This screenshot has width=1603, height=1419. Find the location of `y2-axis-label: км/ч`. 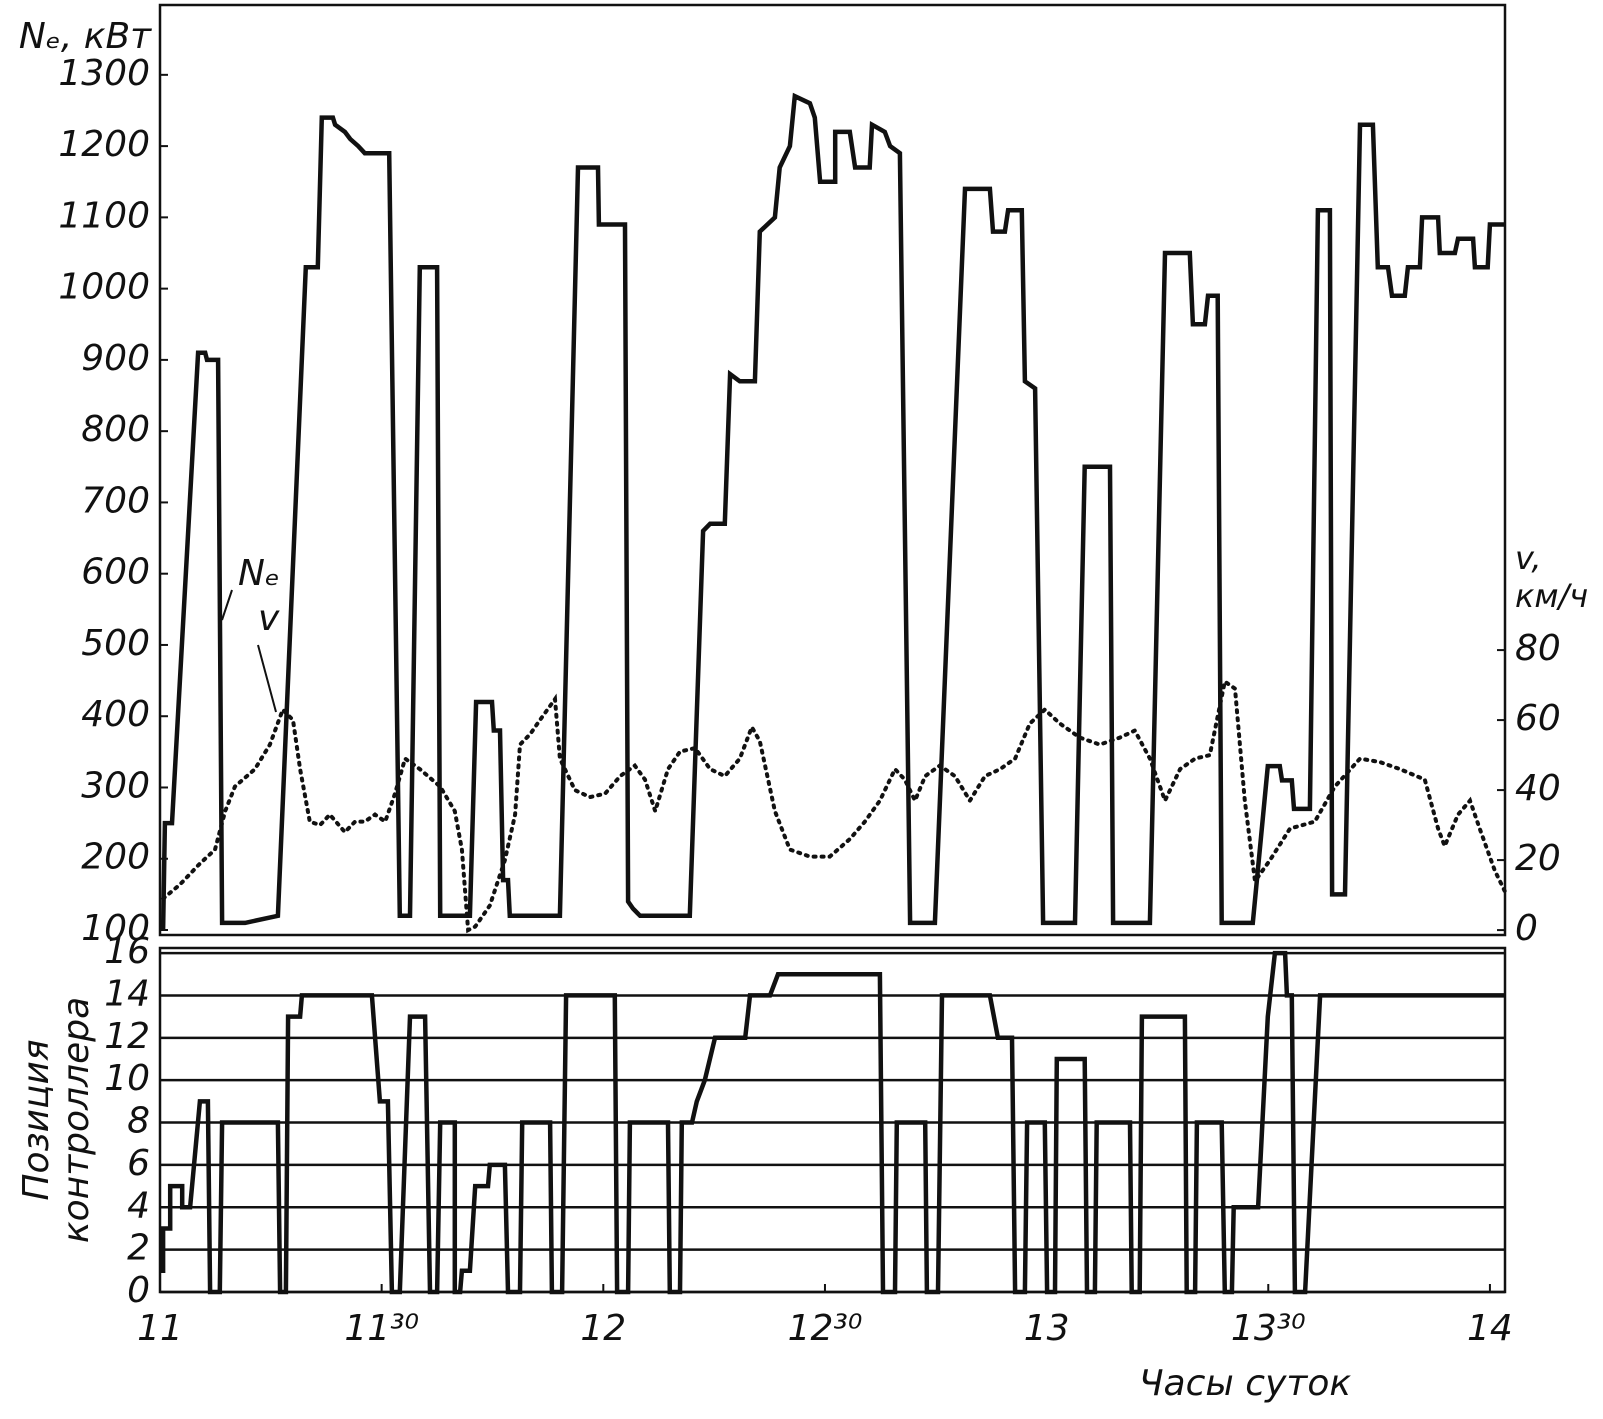

y2-axis-label: км/ч is located at coordinates (1551, 596).